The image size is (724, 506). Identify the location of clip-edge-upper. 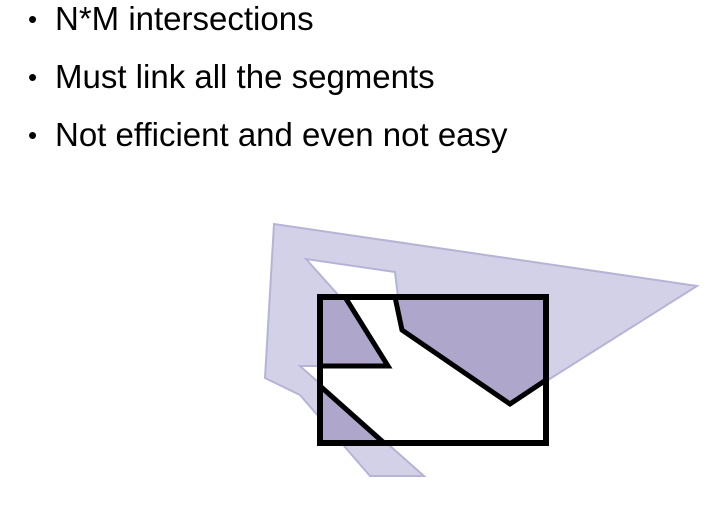
(356, 332).